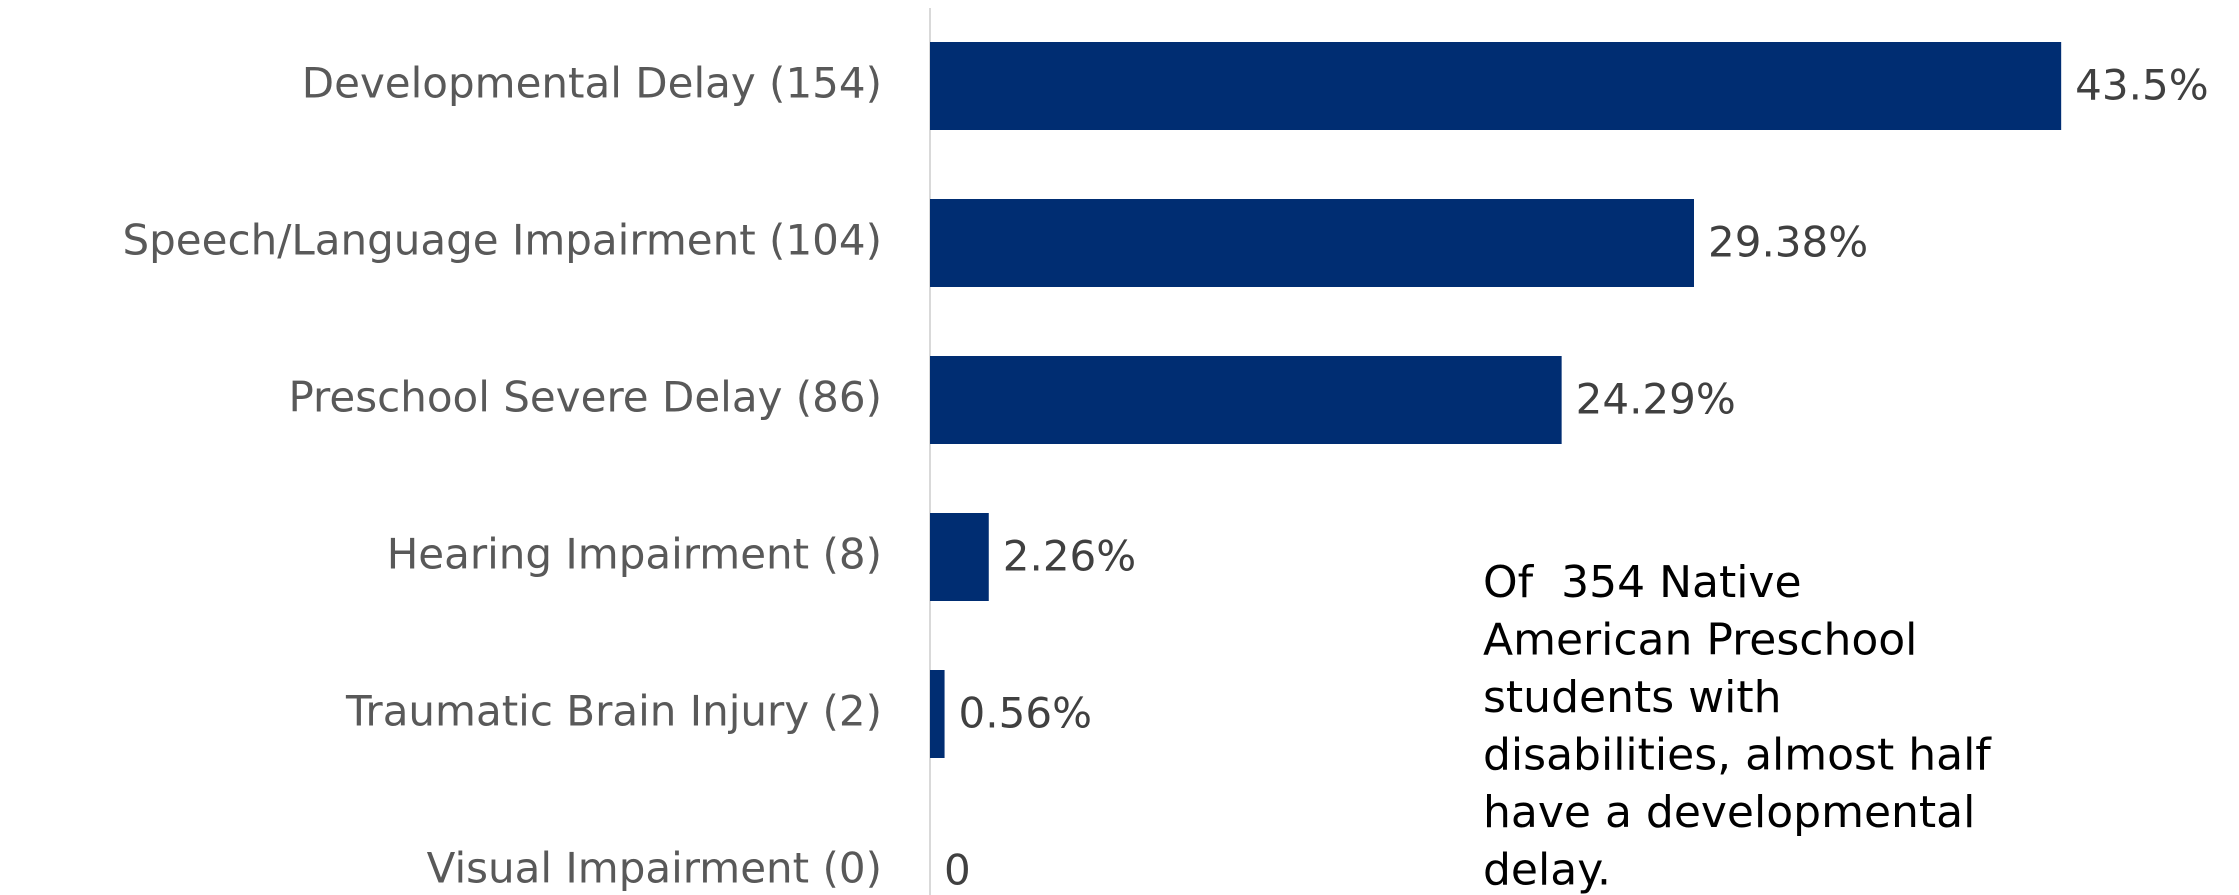 The height and width of the screenshot is (895, 2239). I want to click on category-label: Traumatic Brain Injury (2), so click(613, 711).